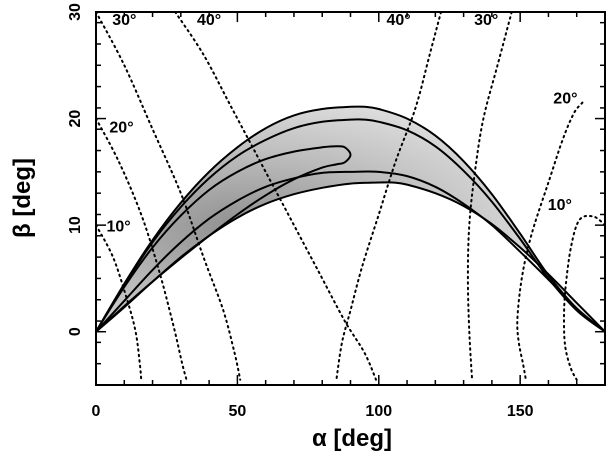  I want to click on y-tick-label: 30, so click(75, 12).